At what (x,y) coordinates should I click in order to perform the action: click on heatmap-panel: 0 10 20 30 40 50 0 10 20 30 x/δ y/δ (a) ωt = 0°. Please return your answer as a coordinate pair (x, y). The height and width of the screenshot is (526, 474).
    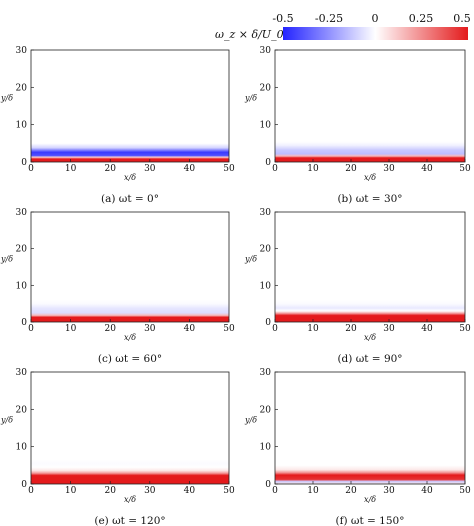
    Looking at the image, I should click on (117, 125).